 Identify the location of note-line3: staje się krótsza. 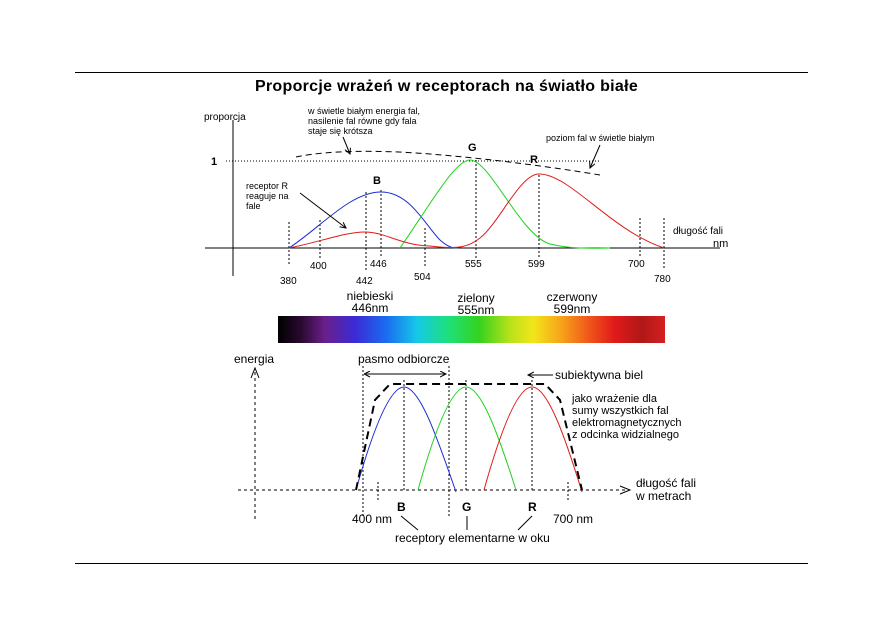
(340, 131).